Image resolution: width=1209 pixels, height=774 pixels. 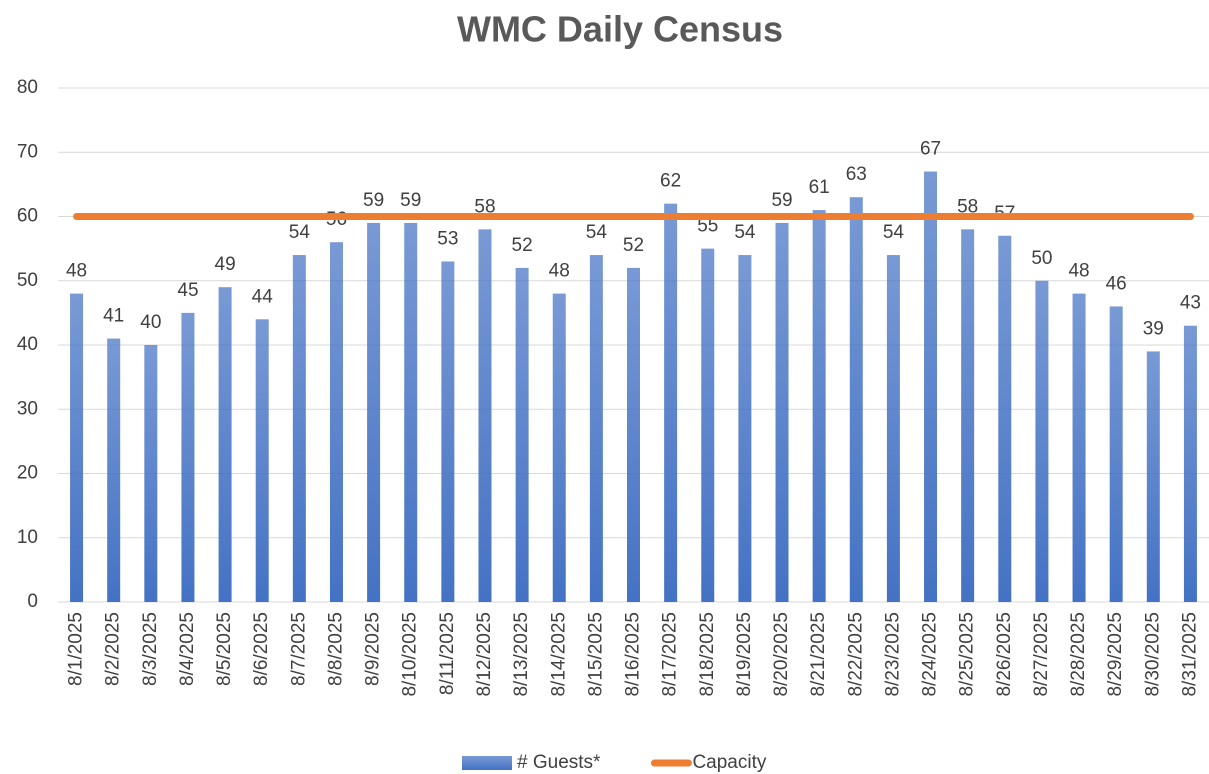 What do you see at coordinates (187, 649) in the screenshot?
I see `x-tick-label: 8/4/2025` at bounding box center [187, 649].